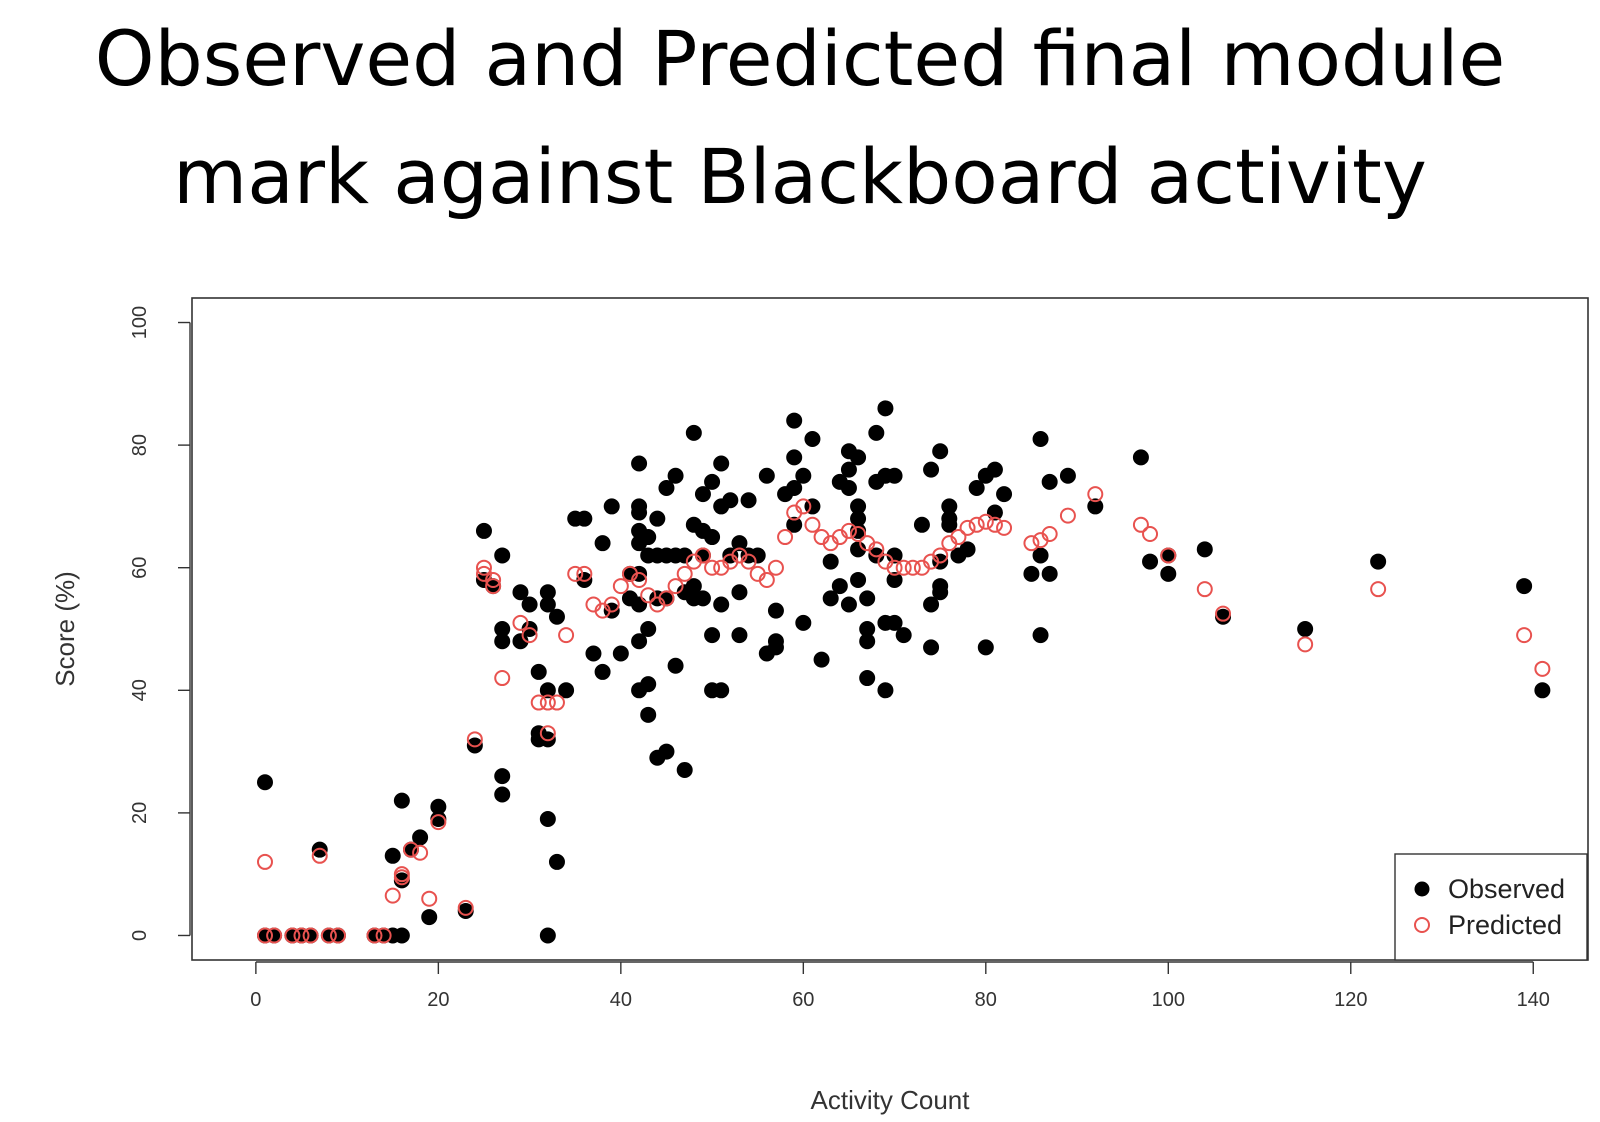 The height and width of the screenshot is (1122, 1600). Describe the element at coordinates (1506, 889) in the screenshot. I see `legend-observed-label: Observed` at that location.